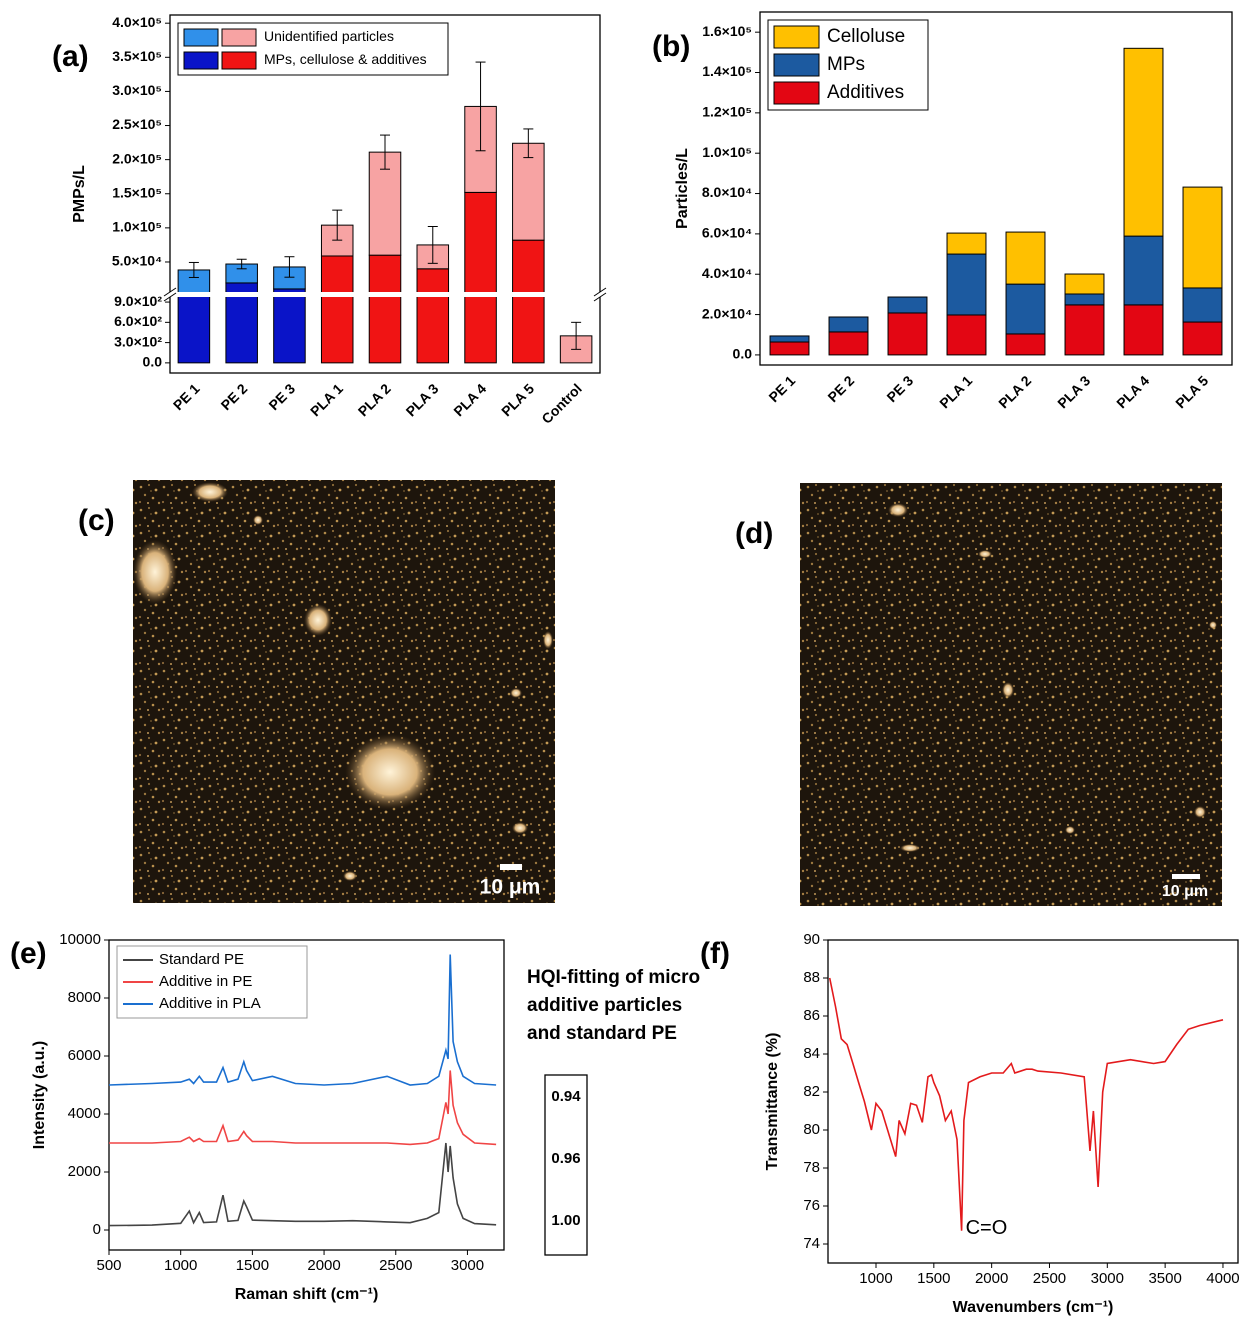  Describe the element at coordinates (811, 1015) in the screenshot. I see `y-tick-label: 86` at that location.